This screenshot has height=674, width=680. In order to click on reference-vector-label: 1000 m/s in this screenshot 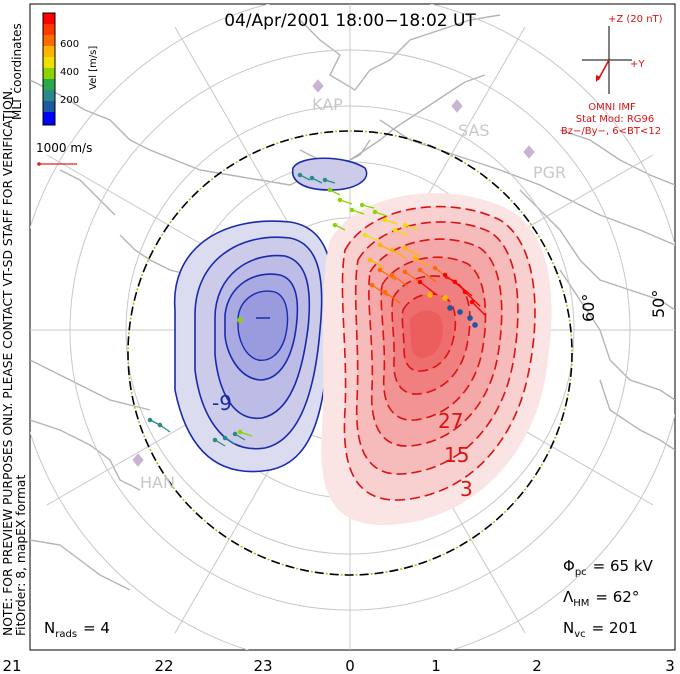, I will do `click(64, 148)`.